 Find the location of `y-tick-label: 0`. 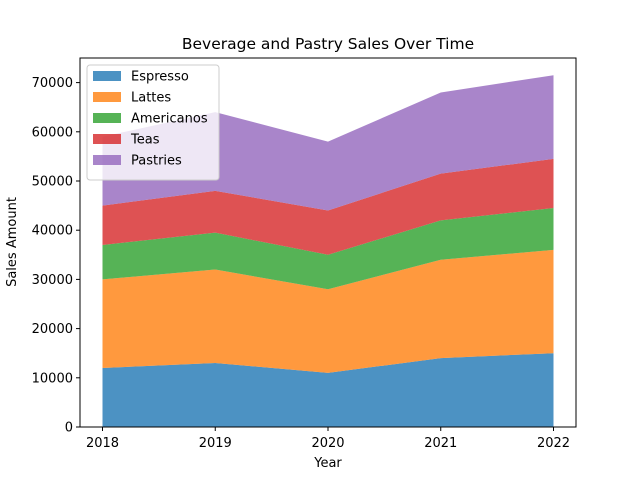

y-tick-label: 0 is located at coordinates (69, 428).